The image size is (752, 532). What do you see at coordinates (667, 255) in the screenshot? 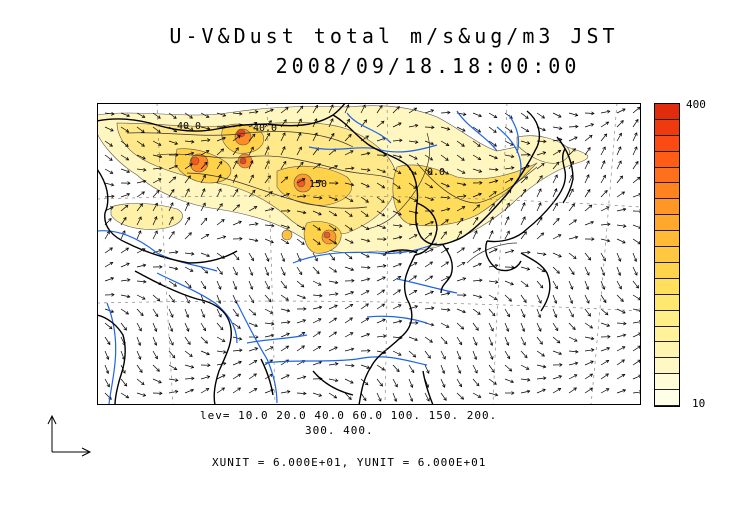
I see `colorbar` at bounding box center [667, 255].